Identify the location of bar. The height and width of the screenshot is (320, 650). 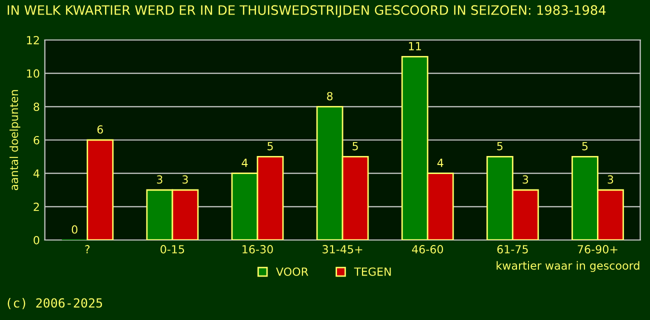
(100, 189).